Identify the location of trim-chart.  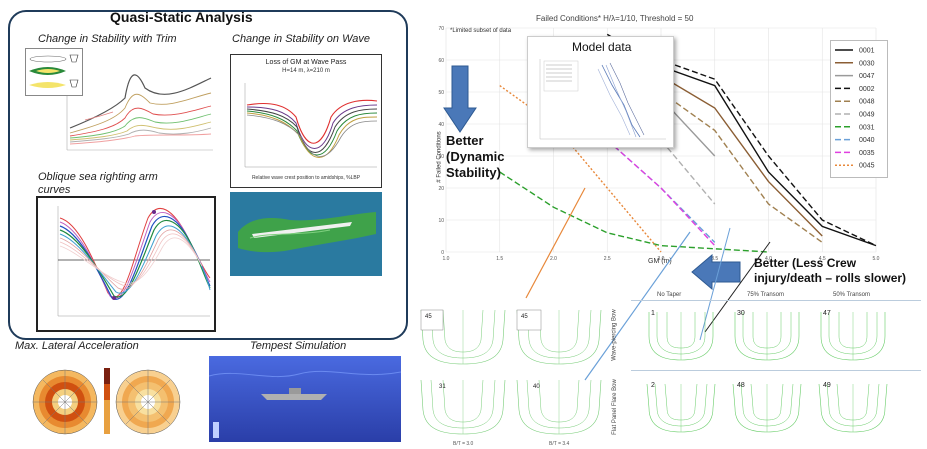
(121, 107).